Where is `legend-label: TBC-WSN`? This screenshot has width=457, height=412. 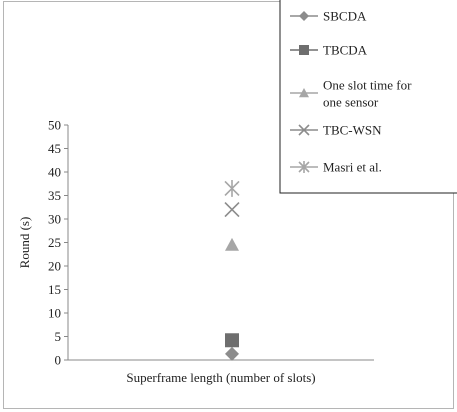 legend-label: TBC-WSN is located at coordinates (352, 130).